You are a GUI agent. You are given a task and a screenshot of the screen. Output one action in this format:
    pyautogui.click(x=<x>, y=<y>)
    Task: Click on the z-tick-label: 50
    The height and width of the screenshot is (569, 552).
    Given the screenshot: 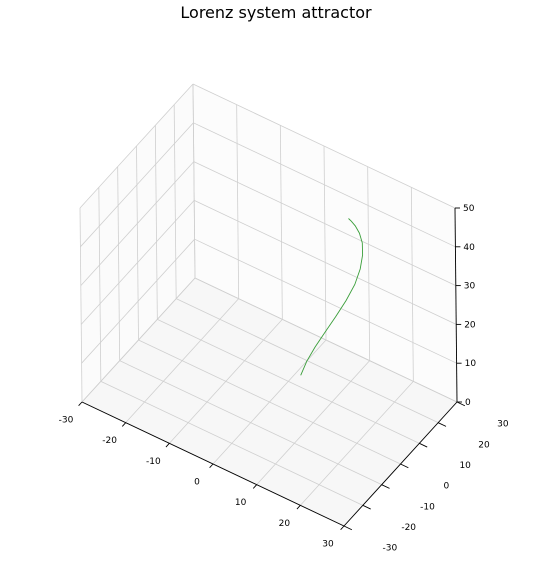 What is the action you would take?
    pyautogui.click(x=469, y=209)
    